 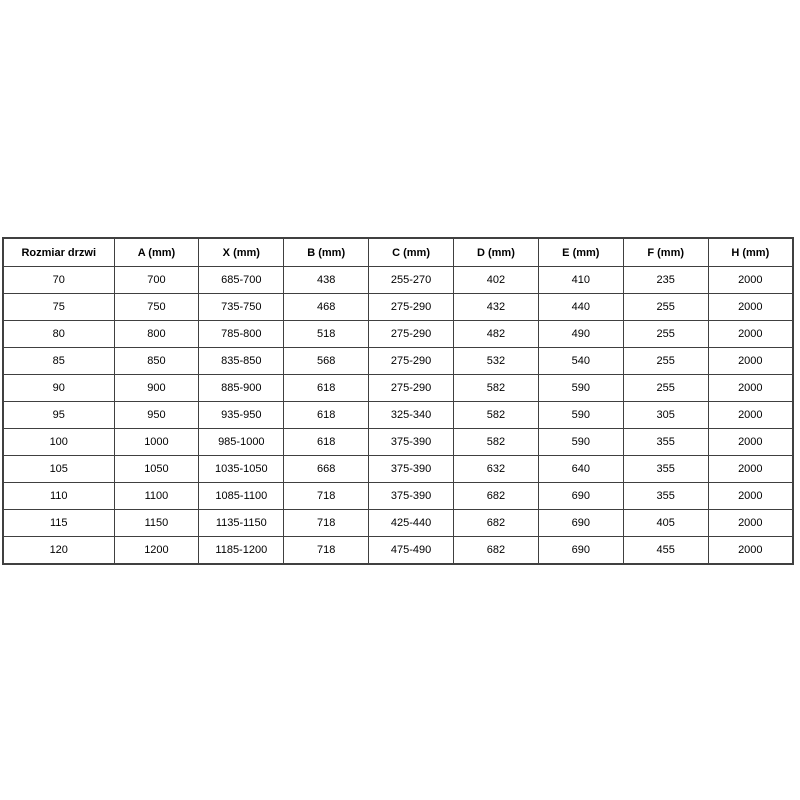 What do you see at coordinates (58, 415) in the screenshot?
I see `table-cell: 95` at bounding box center [58, 415].